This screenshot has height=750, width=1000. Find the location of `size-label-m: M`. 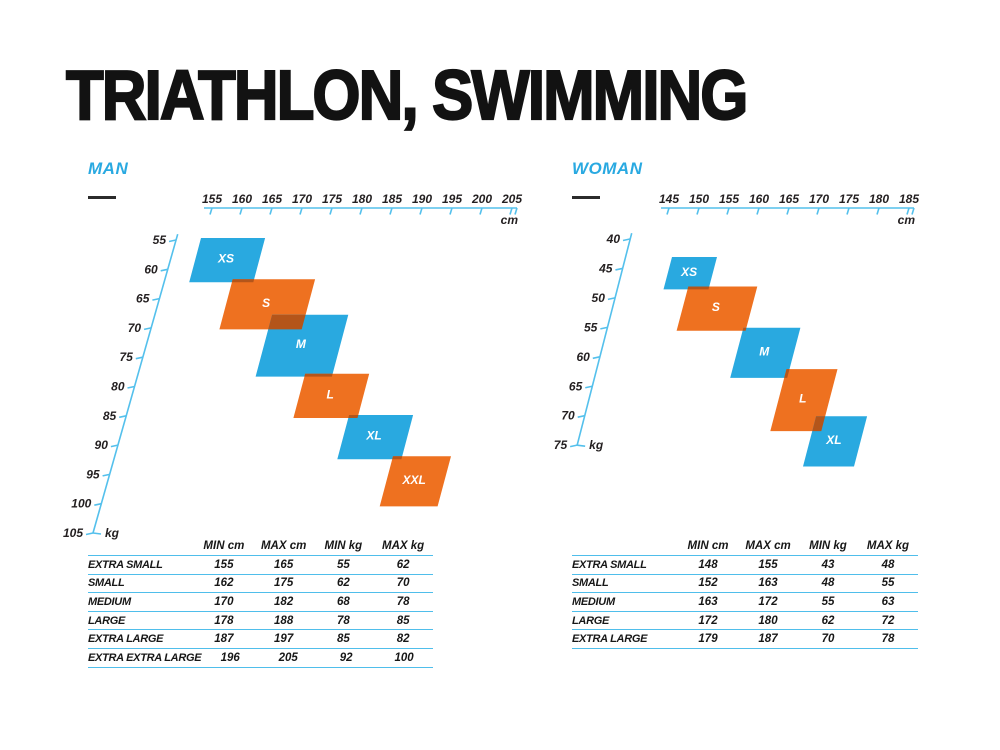

size-label-m: M is located at coordinates (764, 351).